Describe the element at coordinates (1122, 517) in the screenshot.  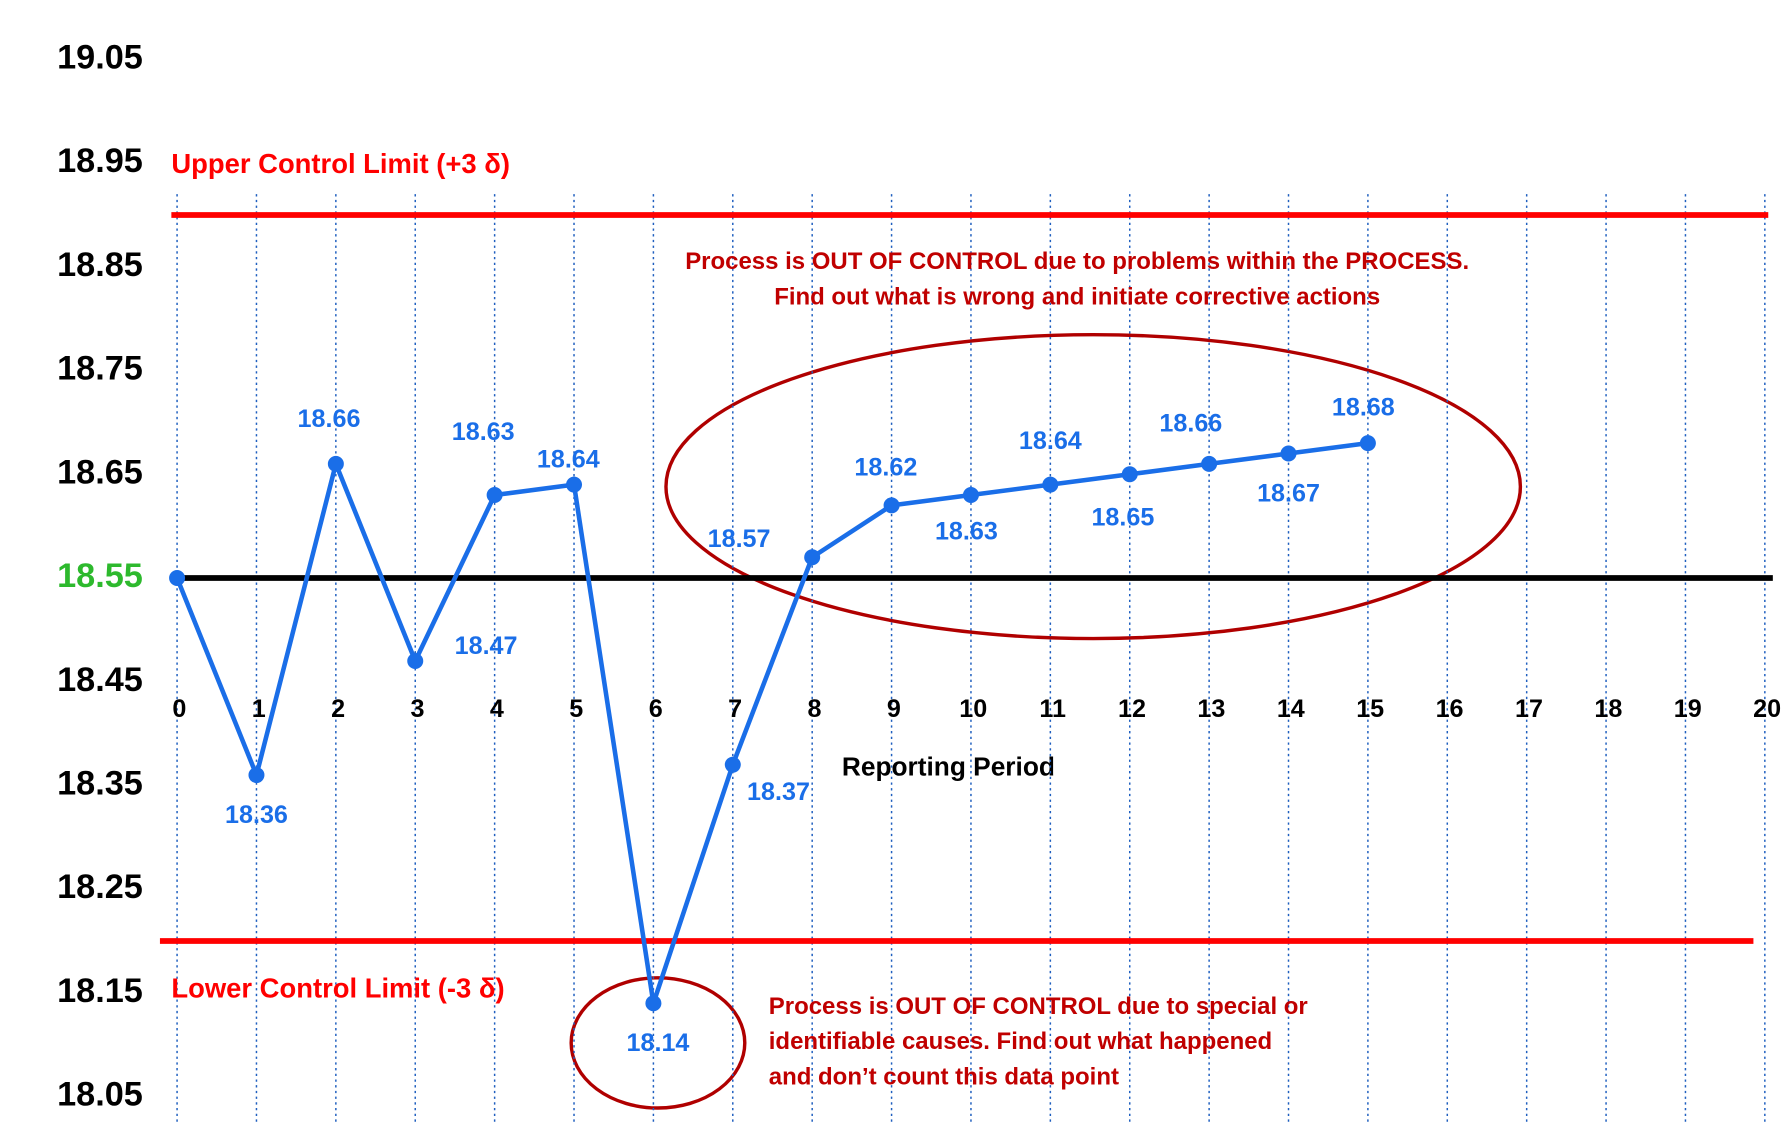
I see `data-label: 18.65` at that location.